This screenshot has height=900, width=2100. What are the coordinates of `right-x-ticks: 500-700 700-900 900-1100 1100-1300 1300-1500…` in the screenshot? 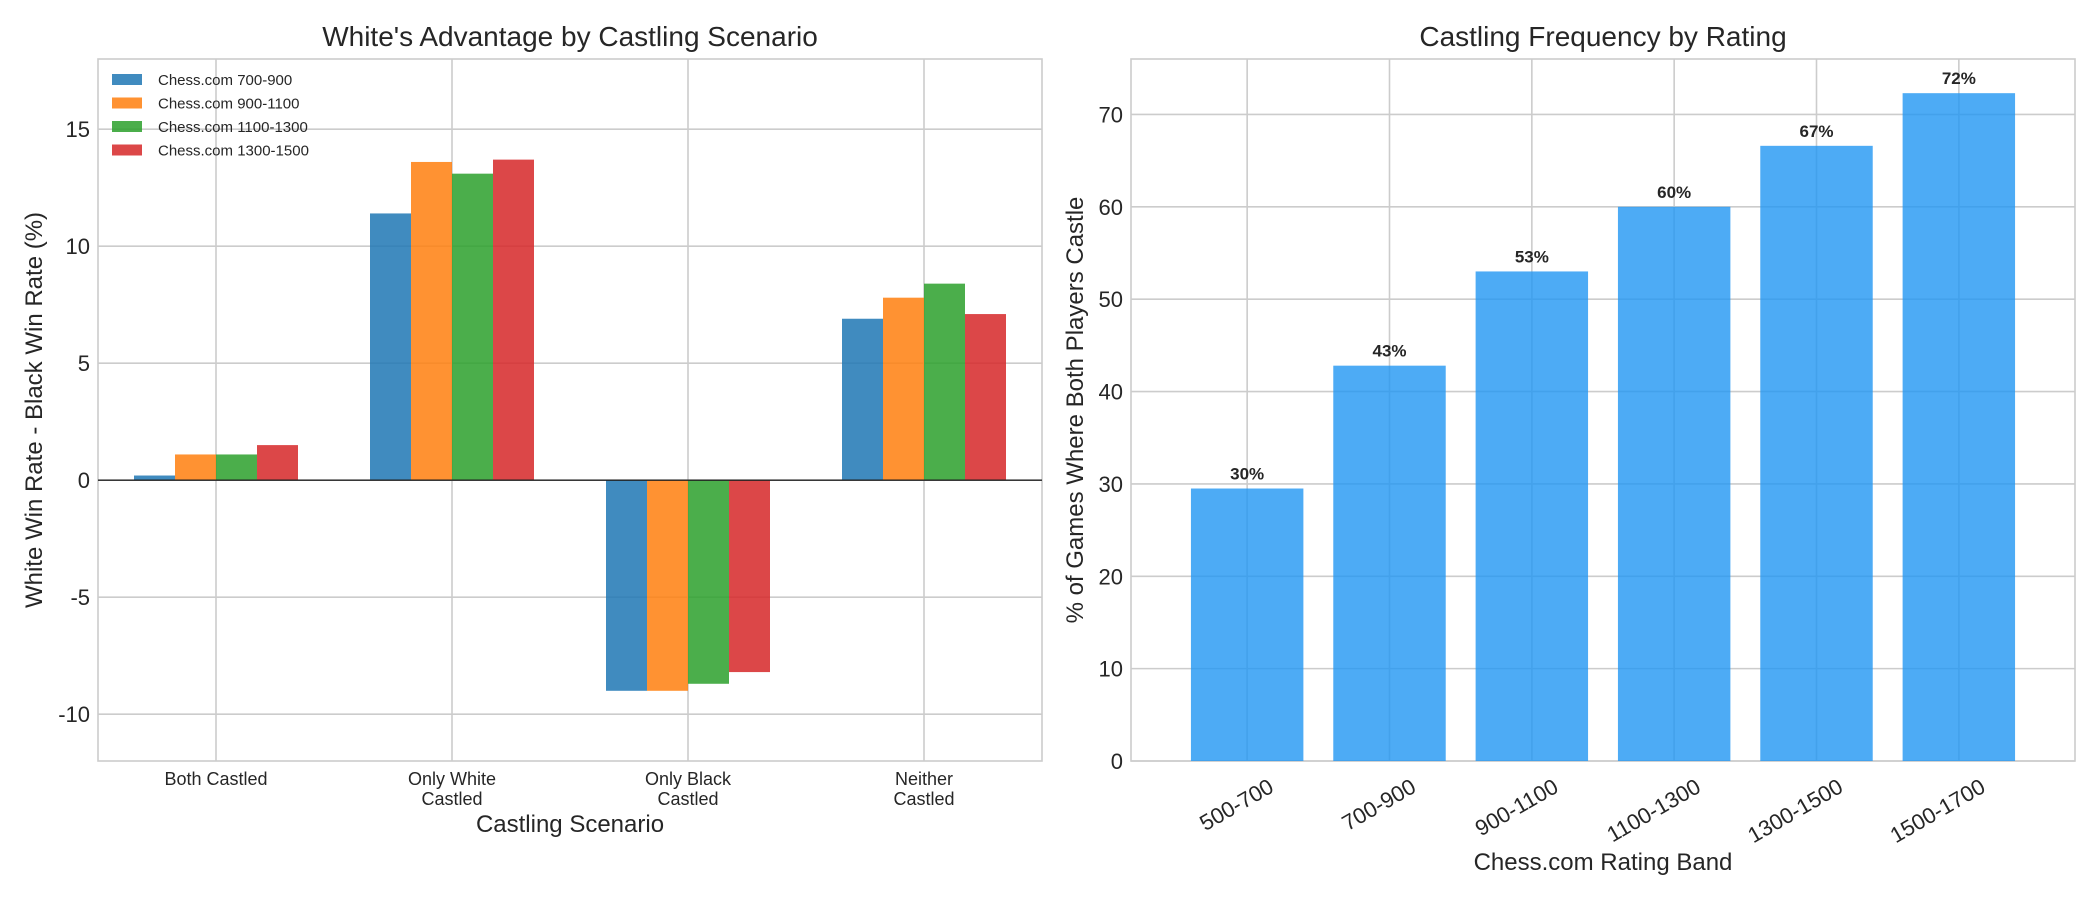 It's located at (1592, 811).